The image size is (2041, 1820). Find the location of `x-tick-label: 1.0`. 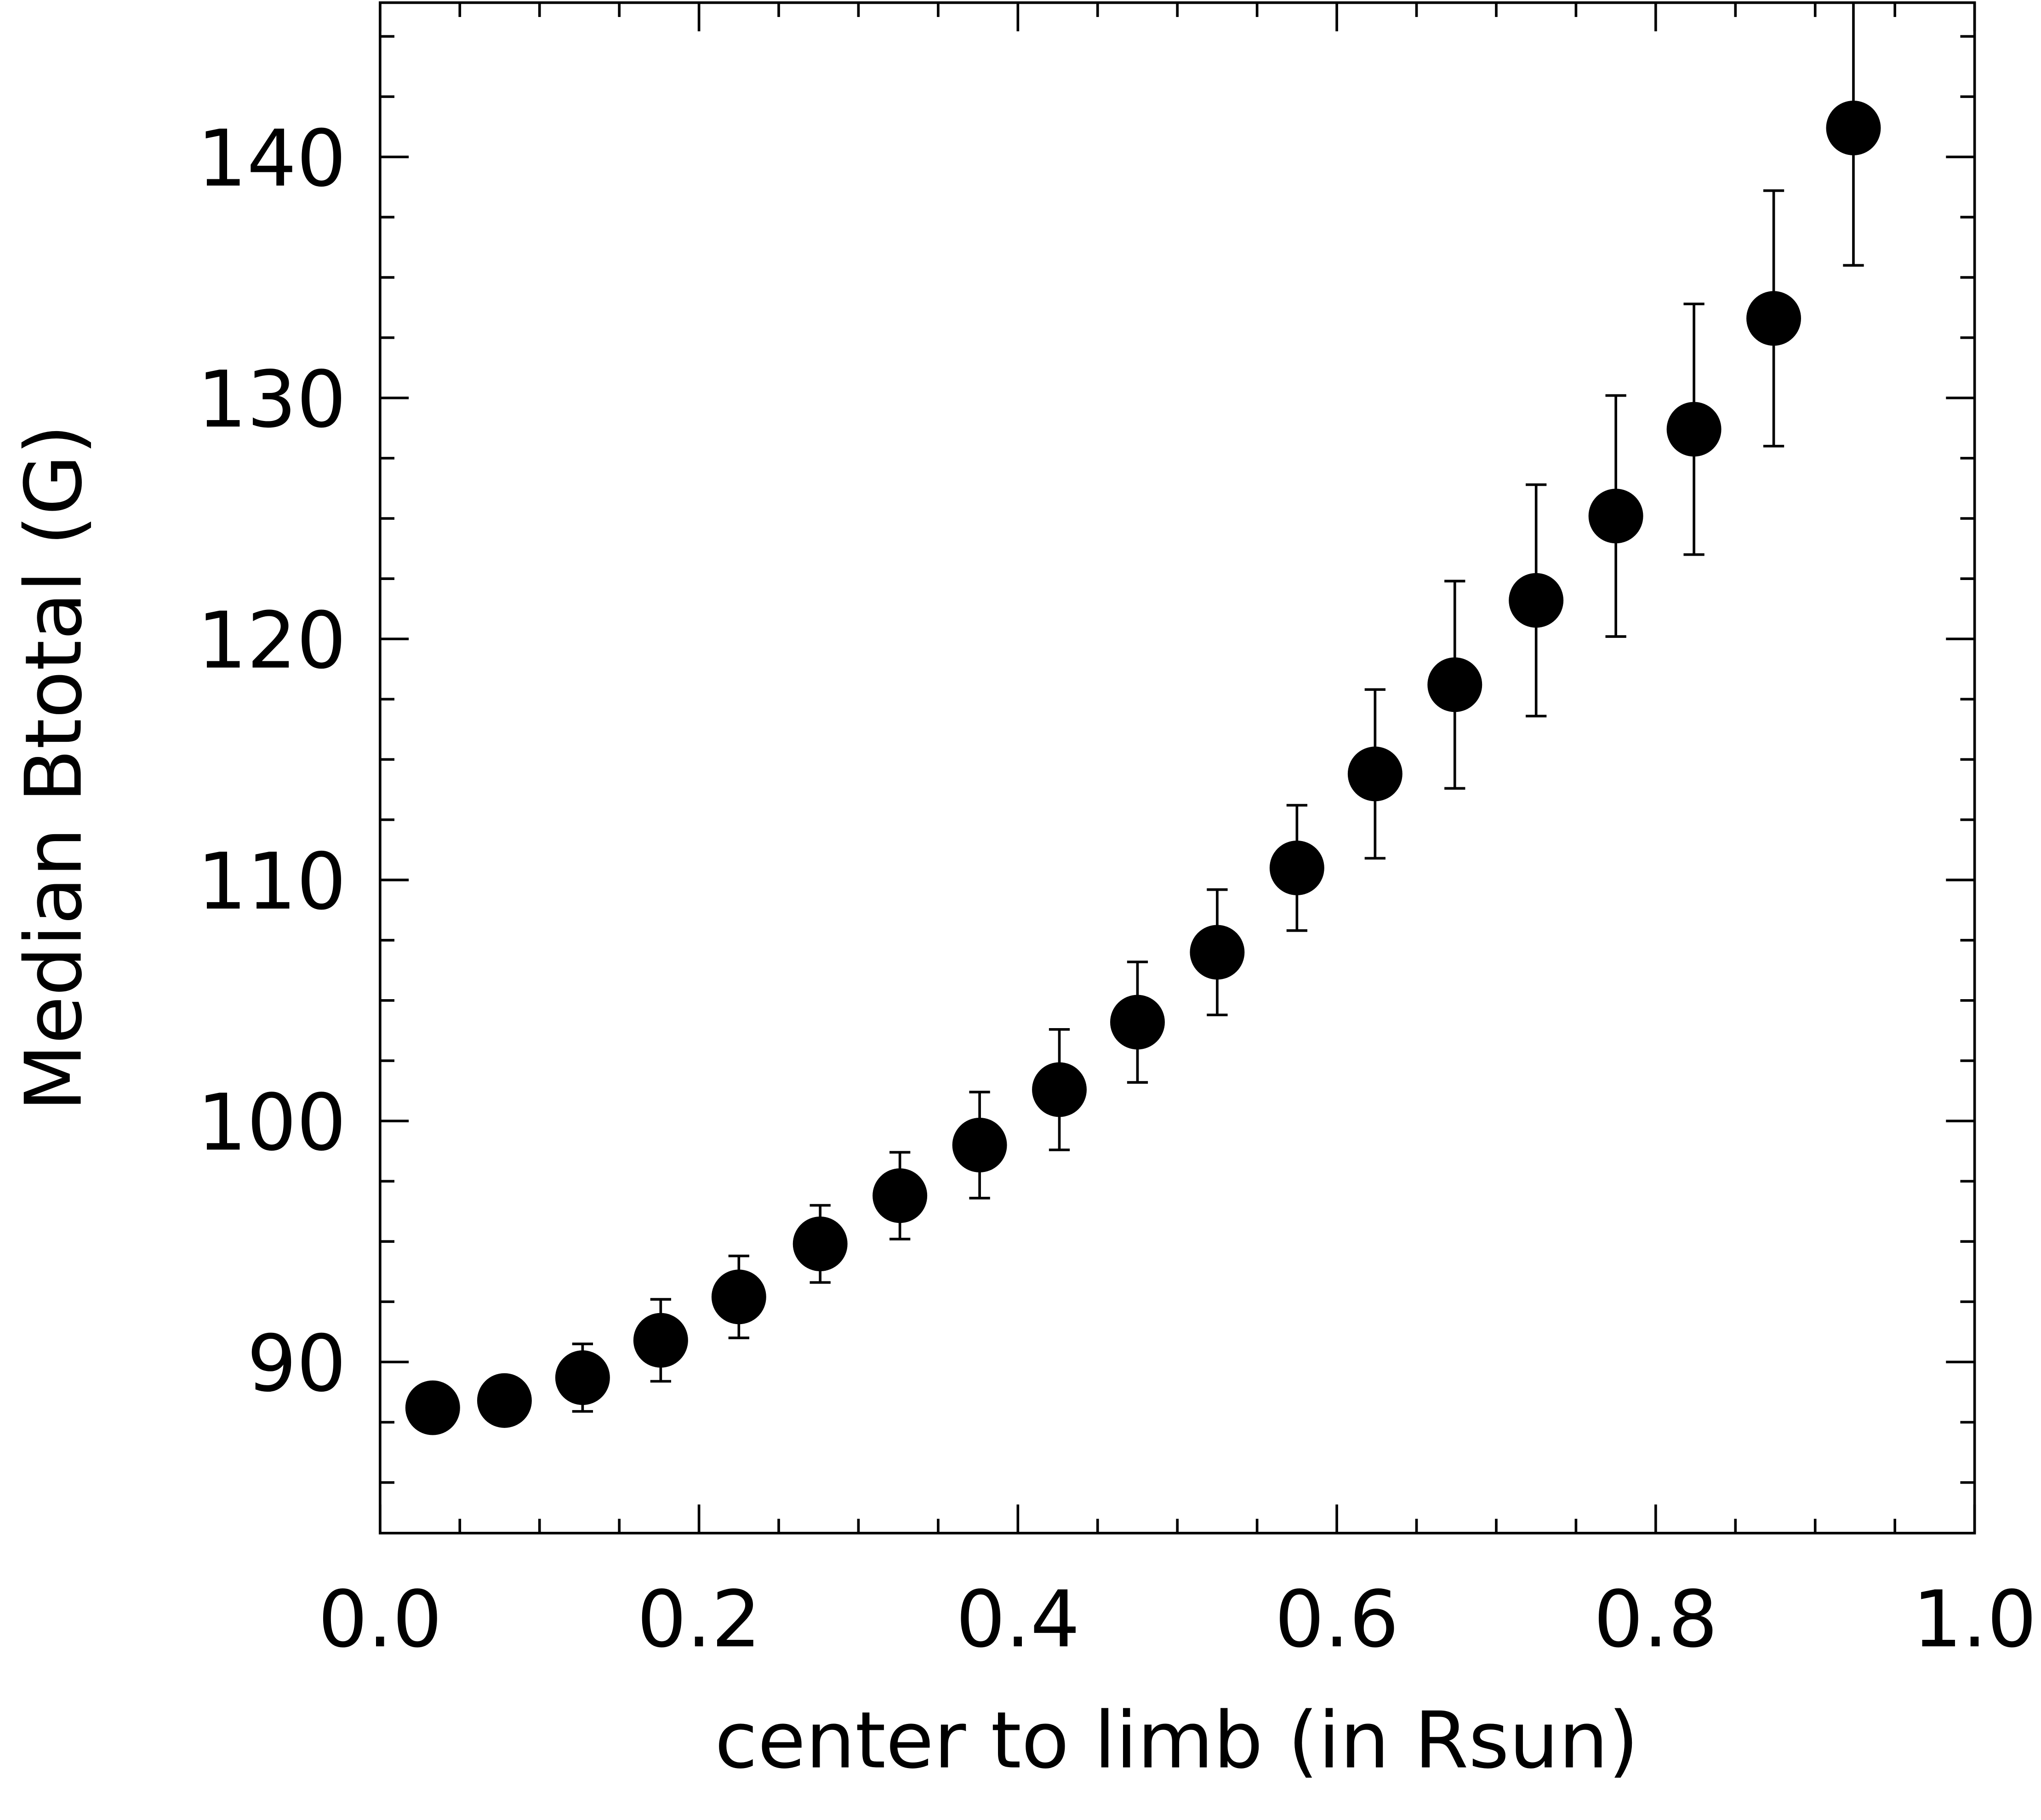

x-tick-label: 1.0 is located at coordinates (1975, 1619).